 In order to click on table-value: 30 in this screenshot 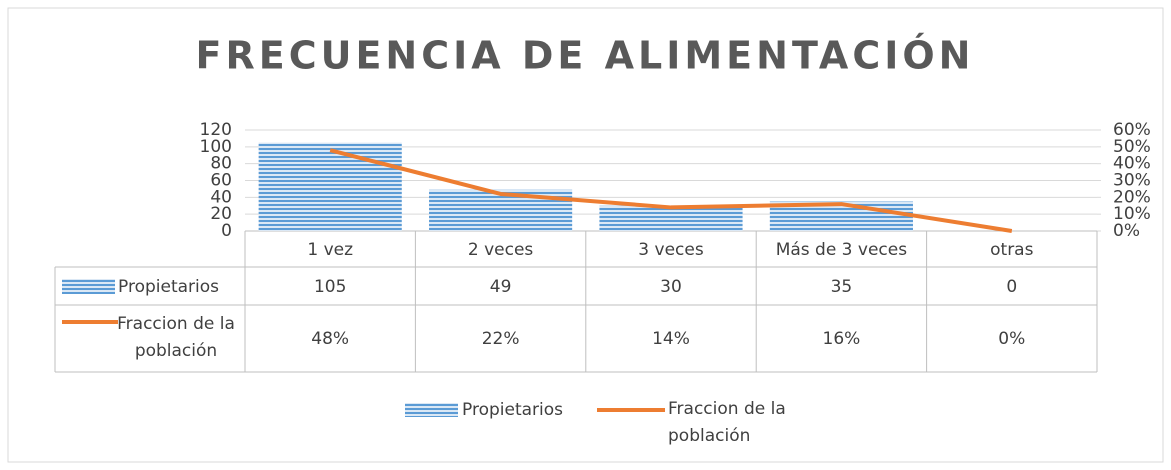, I will do `click(671, 287)`.